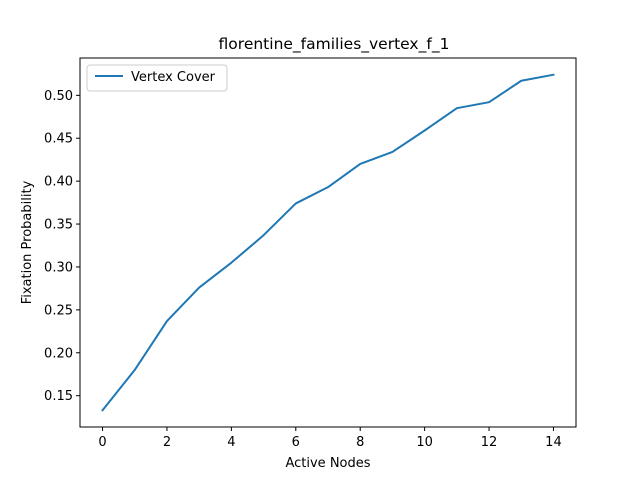 The height and width of the screenshot is (480, 640). Describe the element at coordinates (360, 442) in the screenshot. I see `x-tick-label: 8` at that location.